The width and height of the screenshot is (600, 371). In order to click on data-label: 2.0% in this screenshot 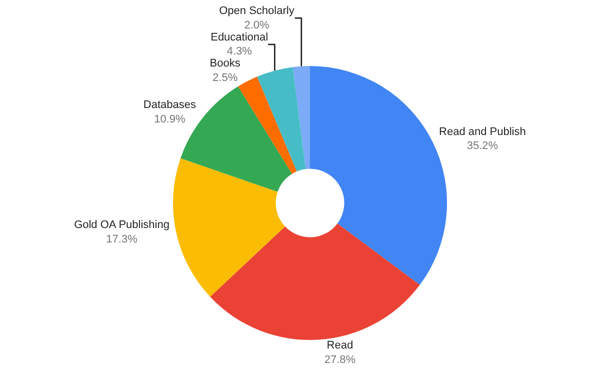, I will do `click(257, 25)`.